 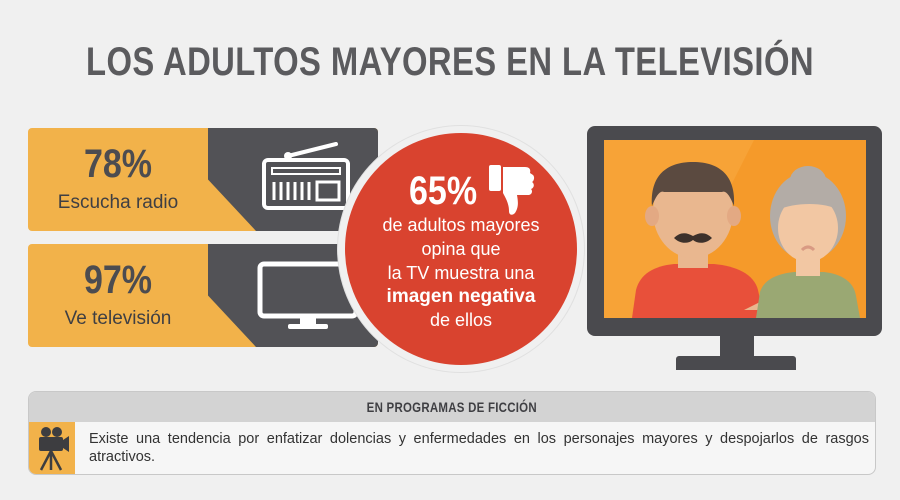 I want to click on tv-illustration, so click(x=734, y=231).